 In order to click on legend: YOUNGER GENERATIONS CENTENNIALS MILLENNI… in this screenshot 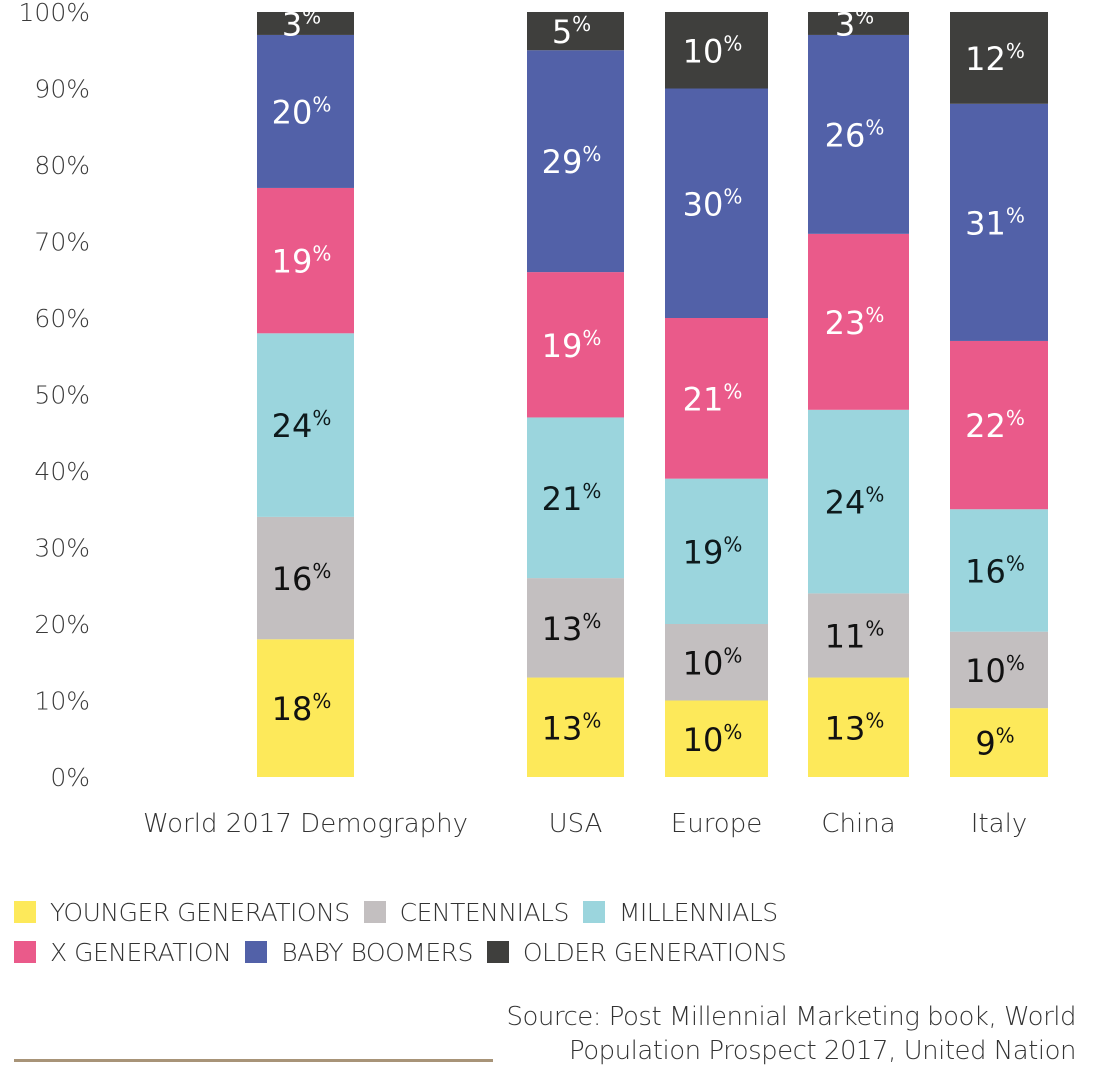, I will do `click(514, 932)`.